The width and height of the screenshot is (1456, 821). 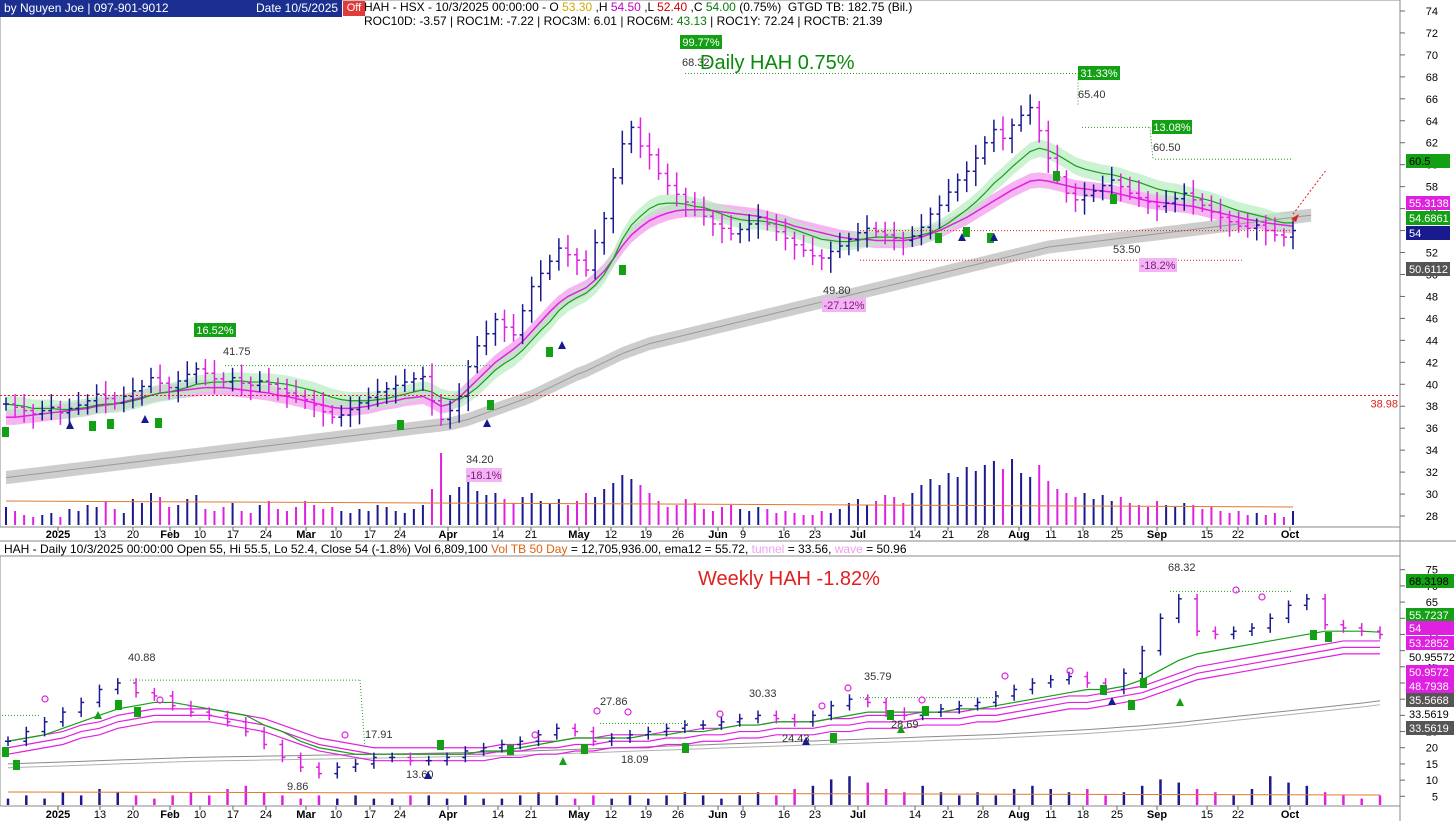 I want to click on weekly-price-annotation: 24.43, so click(x=796, y=739).